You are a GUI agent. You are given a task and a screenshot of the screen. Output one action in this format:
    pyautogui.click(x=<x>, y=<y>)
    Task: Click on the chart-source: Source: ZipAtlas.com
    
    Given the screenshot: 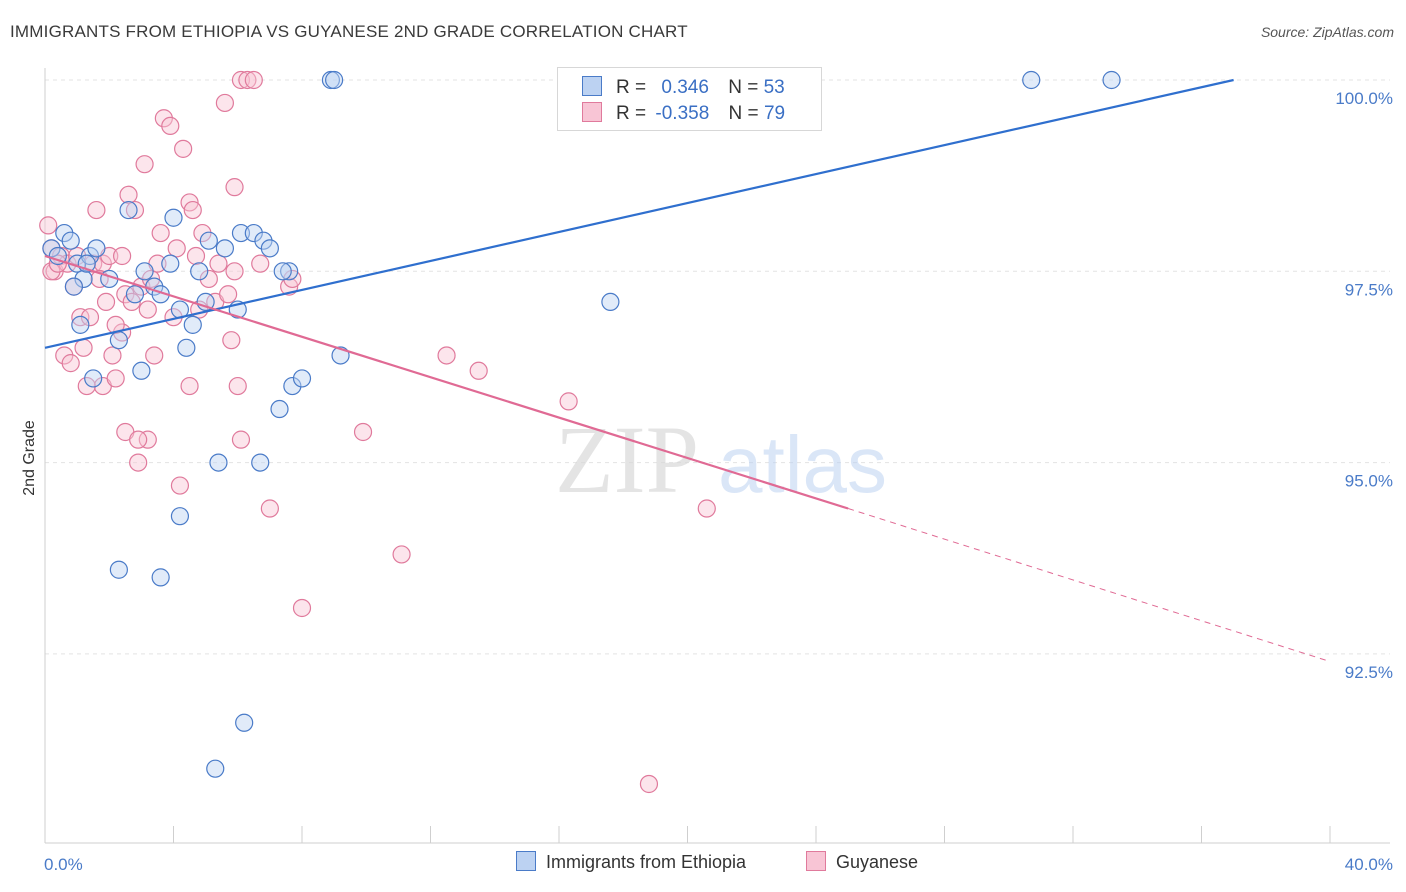 What is the action you would take?
    pyautogui.click(x=1327, y=32)
    